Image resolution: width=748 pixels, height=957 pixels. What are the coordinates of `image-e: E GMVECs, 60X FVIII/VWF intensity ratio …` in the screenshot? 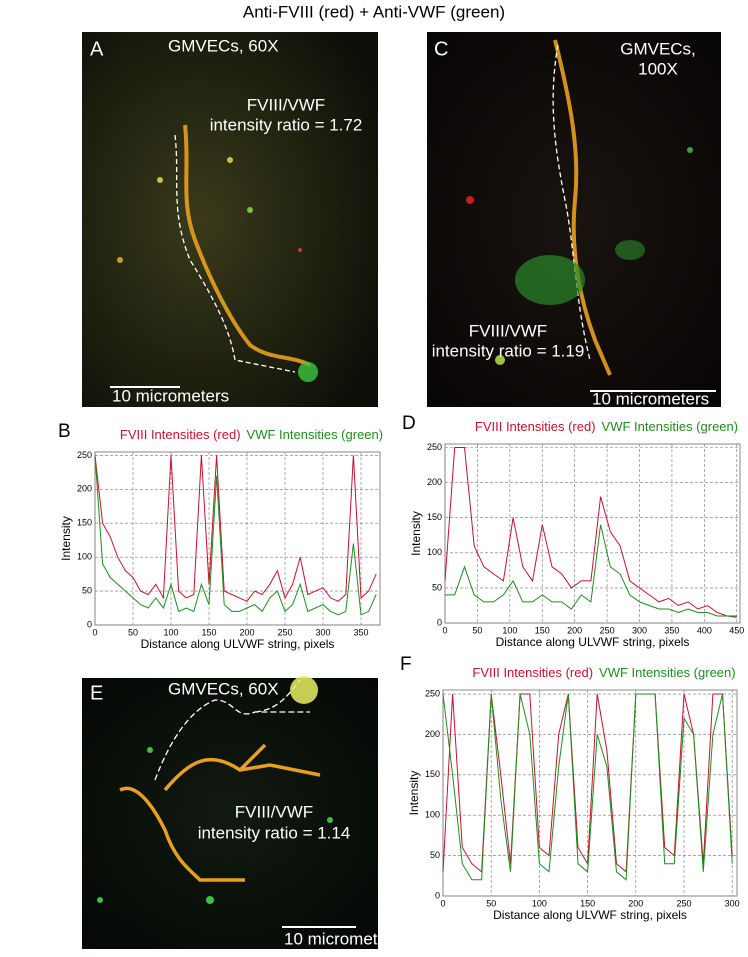 It's located at (241, 812).